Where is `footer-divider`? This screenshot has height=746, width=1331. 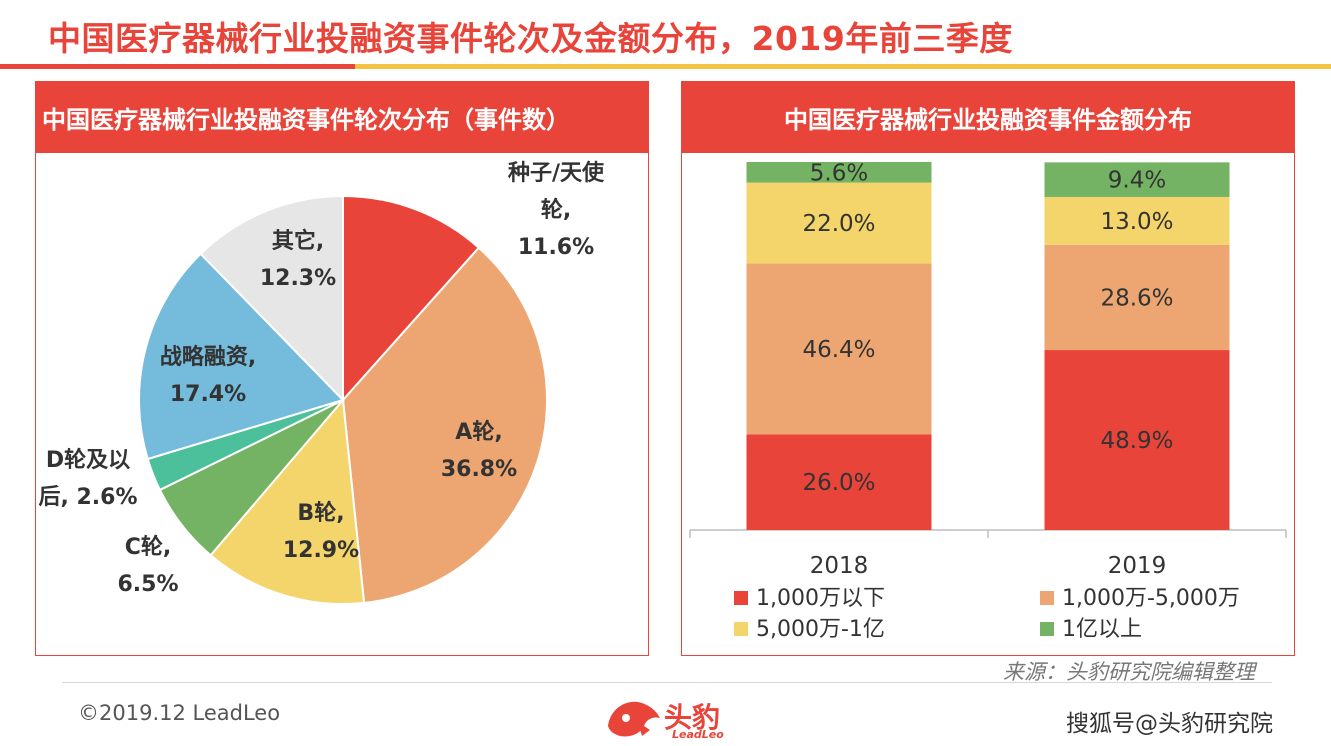
footer-divider is located at coordinates (667, 682).